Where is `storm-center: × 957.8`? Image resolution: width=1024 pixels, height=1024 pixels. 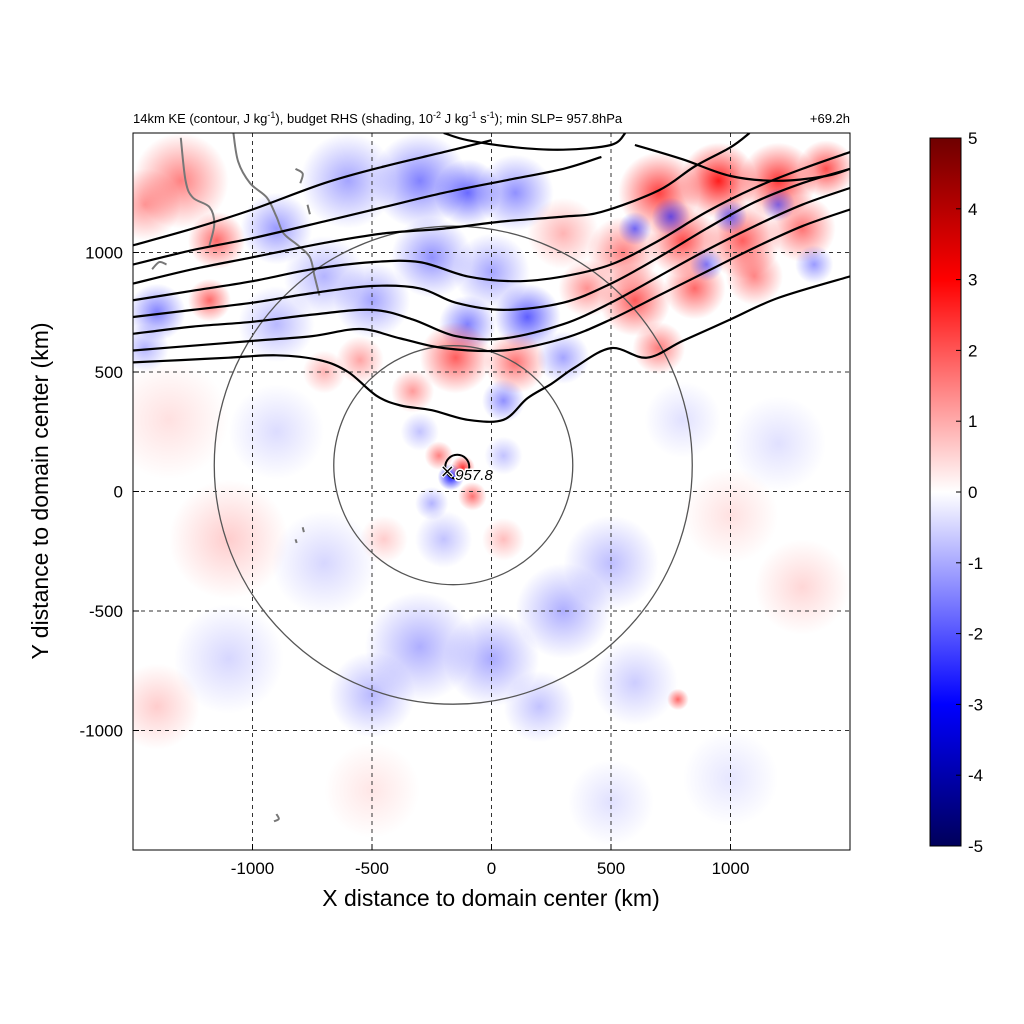 storm-center: × 957.8 is located at coordinates (467, 469).